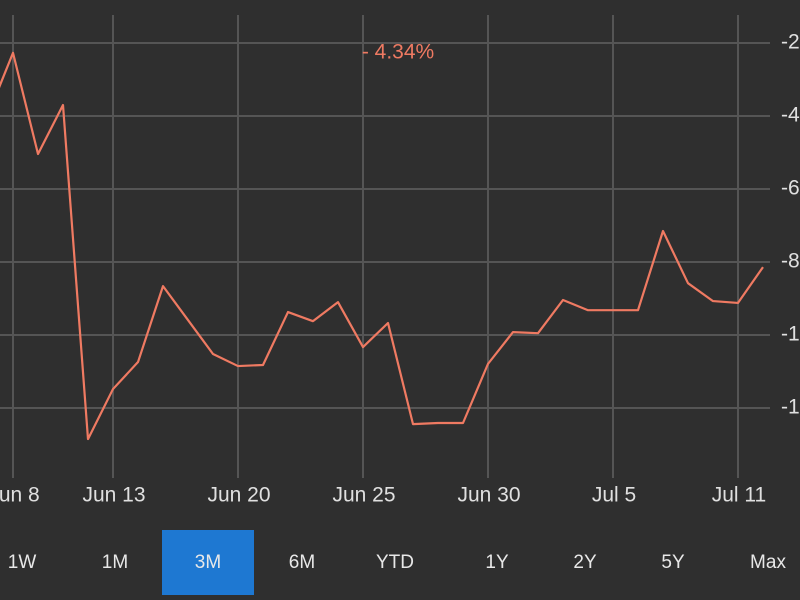 This screenshot has width=800, height=600. What do you see at coordinates (488, 495) in the screenshot?
I see `x-tick-label: Jun 30` at bounding box center [488, 495].